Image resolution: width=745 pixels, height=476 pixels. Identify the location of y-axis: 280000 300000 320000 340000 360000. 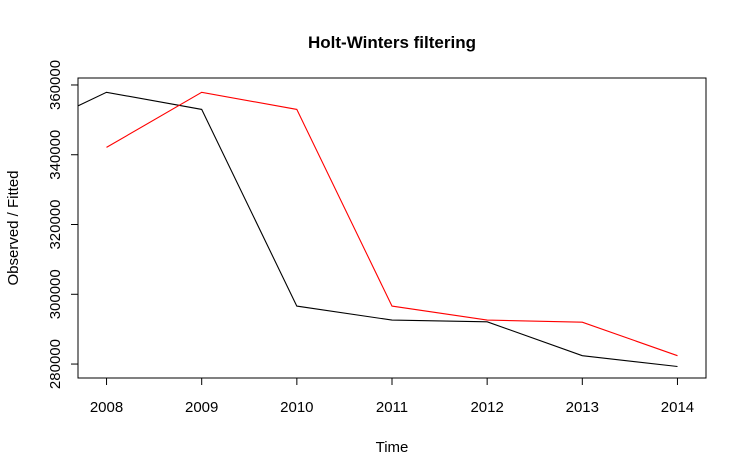
(63, 224).